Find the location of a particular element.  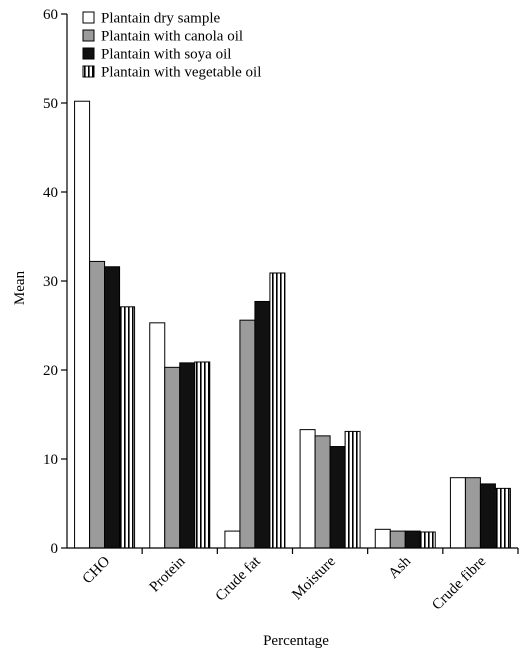

x-axis-title: Percentage is located at coordinates (296, 641).